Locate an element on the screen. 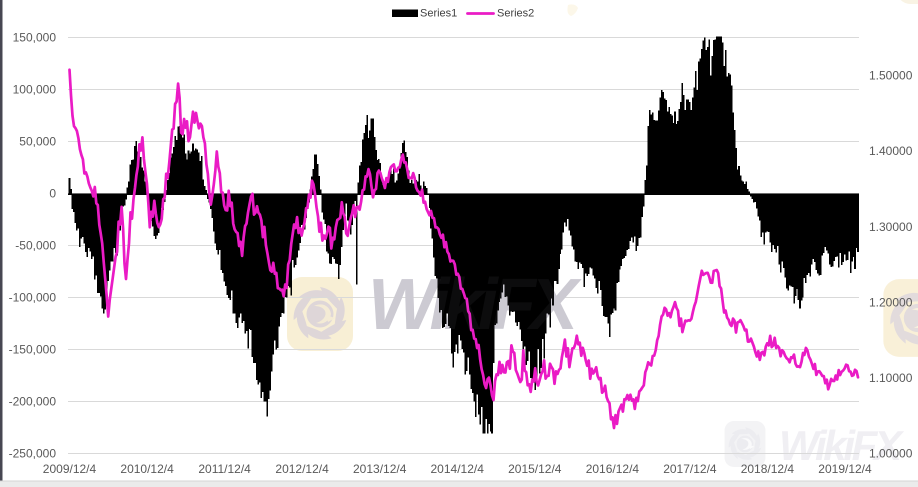 The width and height of the screenshot is (918, 487). svg-text: 2017/12/4 is located at coordinates (690, 469).